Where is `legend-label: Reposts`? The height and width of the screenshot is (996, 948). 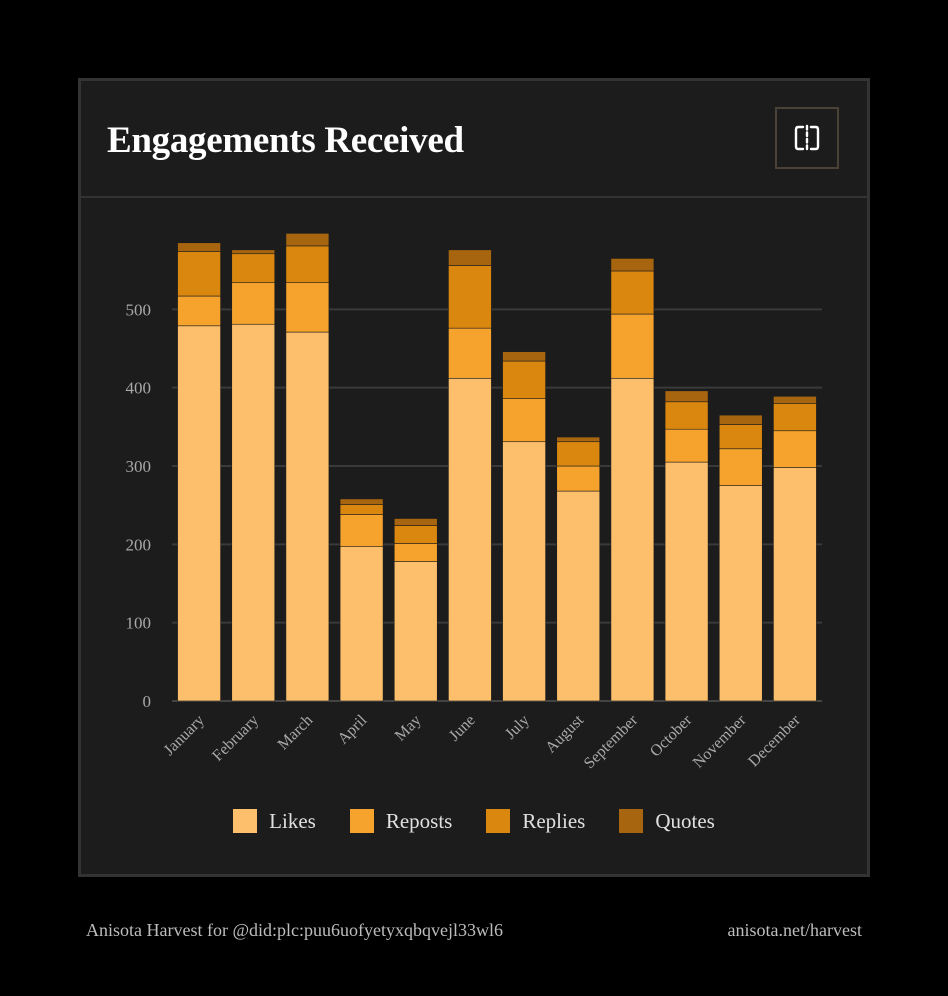
legend-label: Reposts is located at coordinates (419, 820).